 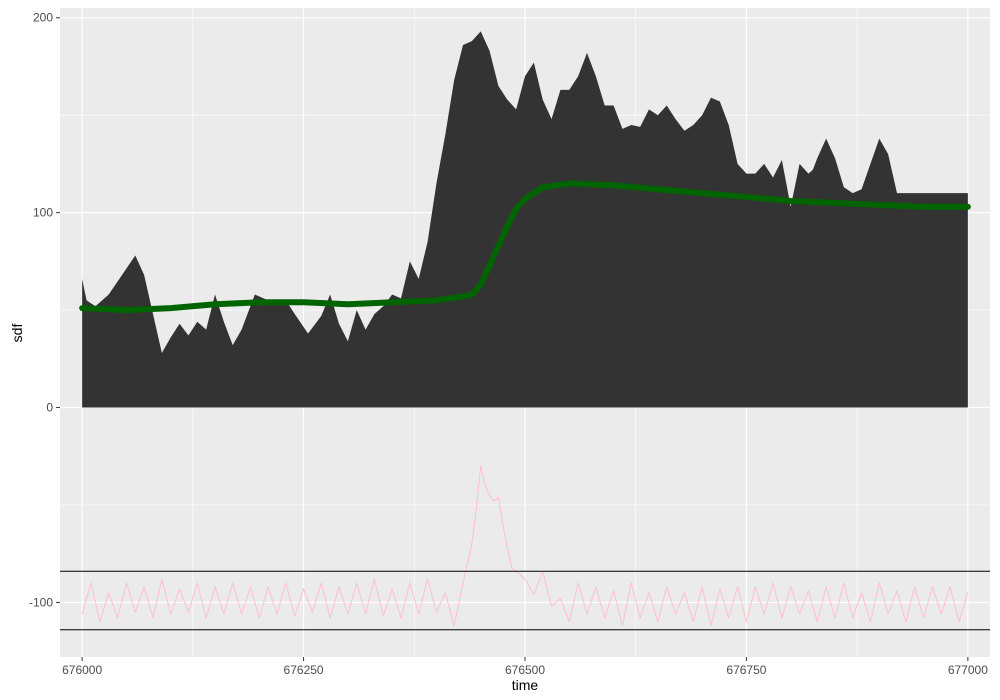 I want to click on x-tick-label: 676000, so click(x=82, y=670).